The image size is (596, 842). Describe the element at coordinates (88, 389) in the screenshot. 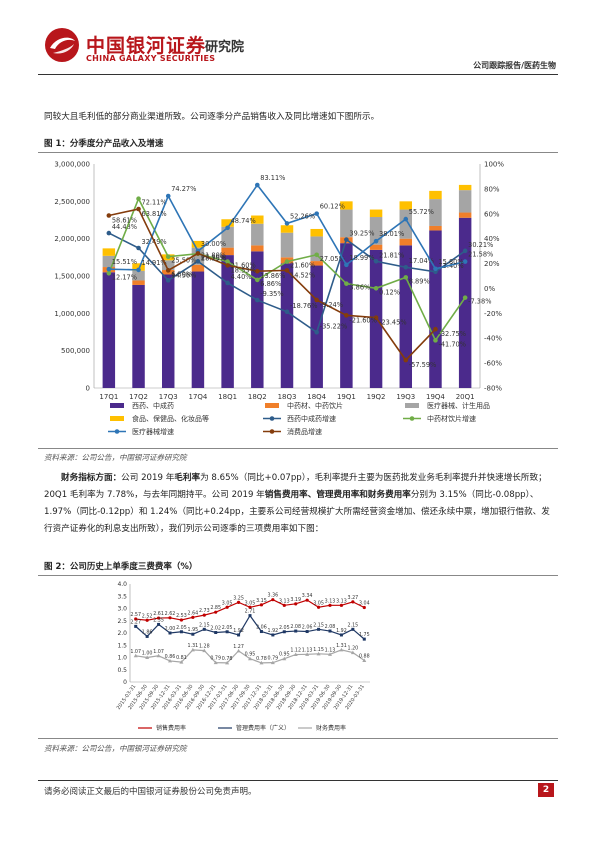

I see `y-tick-label: 0` at that location.